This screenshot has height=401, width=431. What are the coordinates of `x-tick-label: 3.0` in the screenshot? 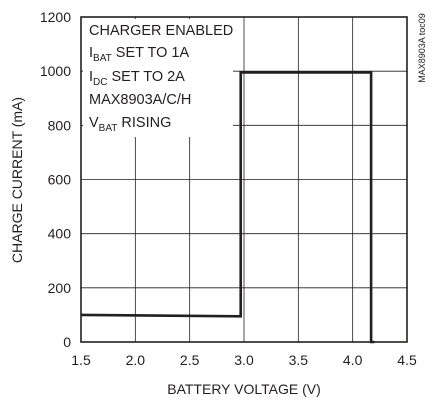 It's located at (244, 360).